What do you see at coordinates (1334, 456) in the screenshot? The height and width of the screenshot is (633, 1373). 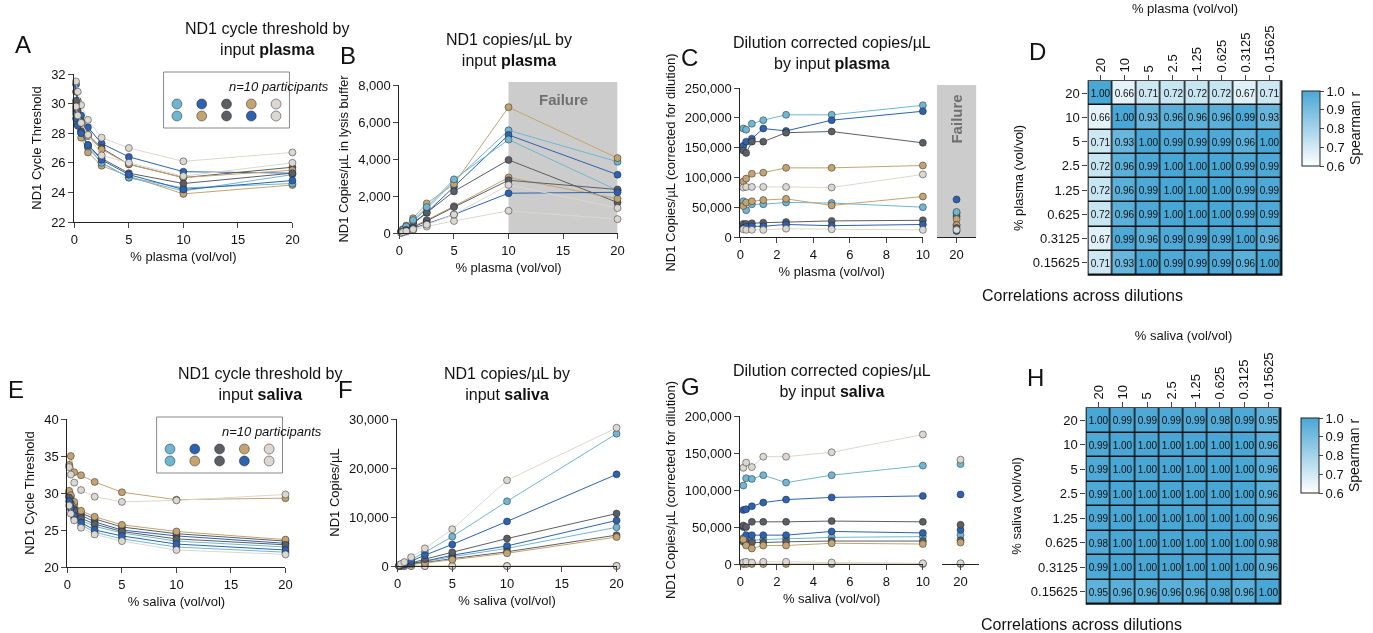 I see `color-bar-label: 0.8` at bounding box center [1334, 456].